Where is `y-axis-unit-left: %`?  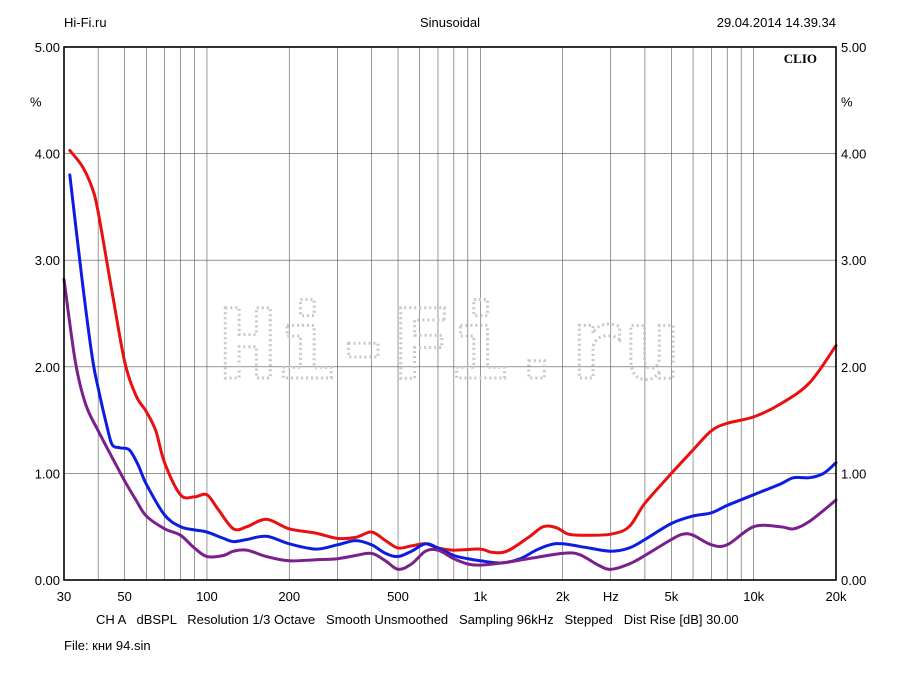
y-axis-unit-left: % is located at coordinates (36, 101).